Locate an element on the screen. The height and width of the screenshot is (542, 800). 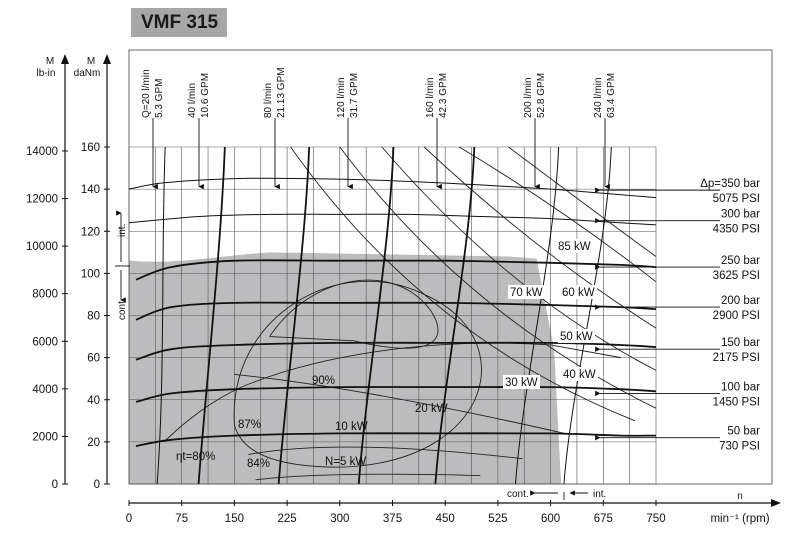
power-label: 70 kW is located at coordinates (526, 293).